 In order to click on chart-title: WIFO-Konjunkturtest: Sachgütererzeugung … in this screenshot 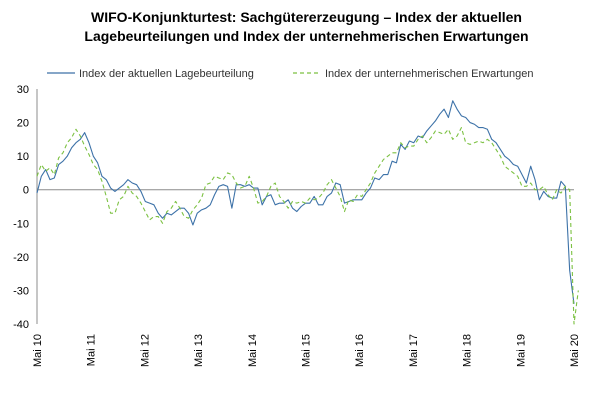, I will do `click(306, 27)`.